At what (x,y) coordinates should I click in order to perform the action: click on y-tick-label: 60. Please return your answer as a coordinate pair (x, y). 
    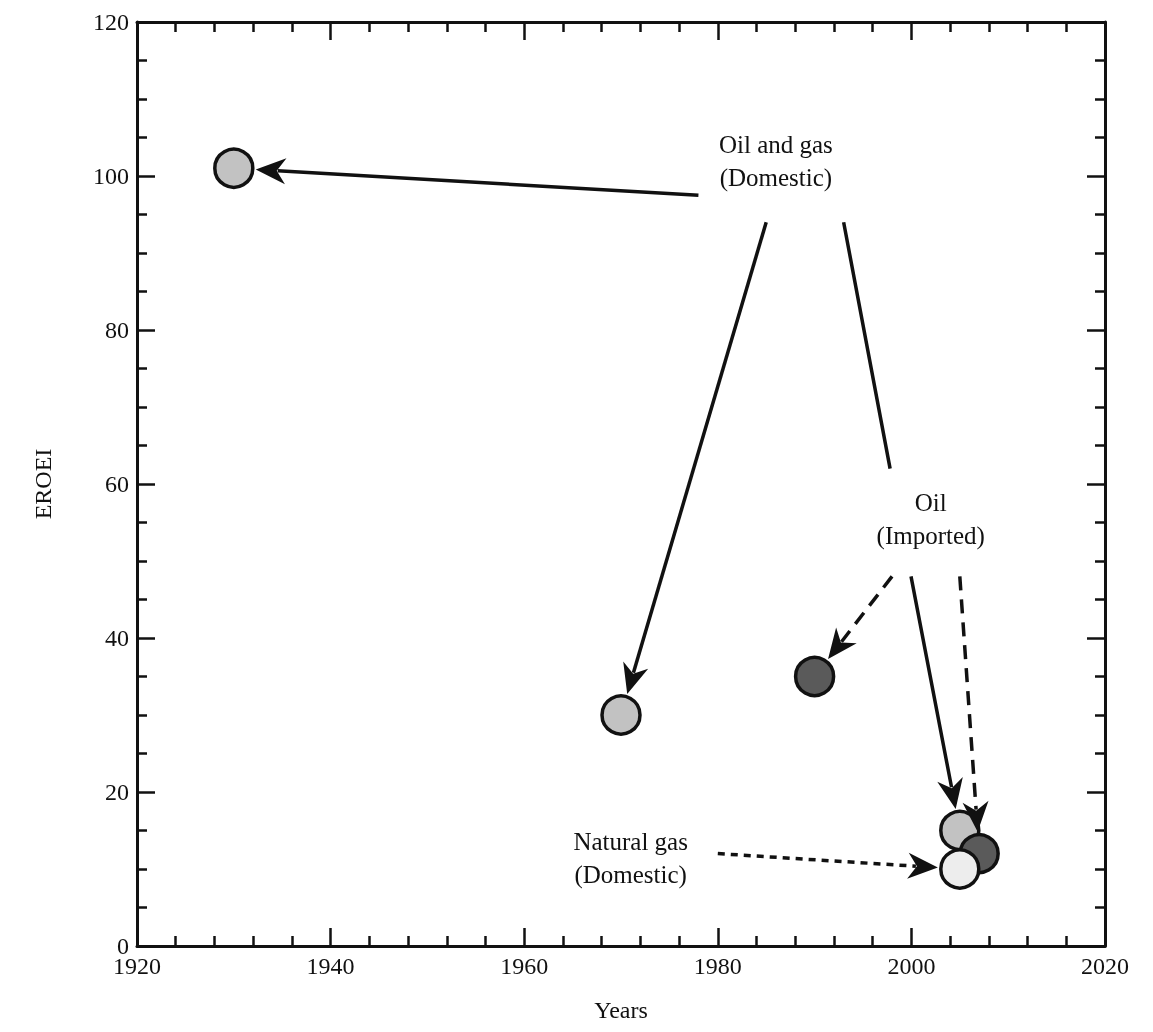
    Looking at the image, I should click on (117, 484).